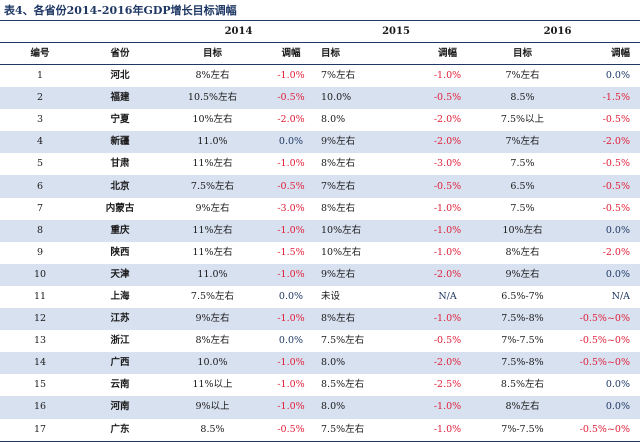  Describe the element at coordinates (120, 76) in the screenshot. I see `cell-province: 河北` at that location.